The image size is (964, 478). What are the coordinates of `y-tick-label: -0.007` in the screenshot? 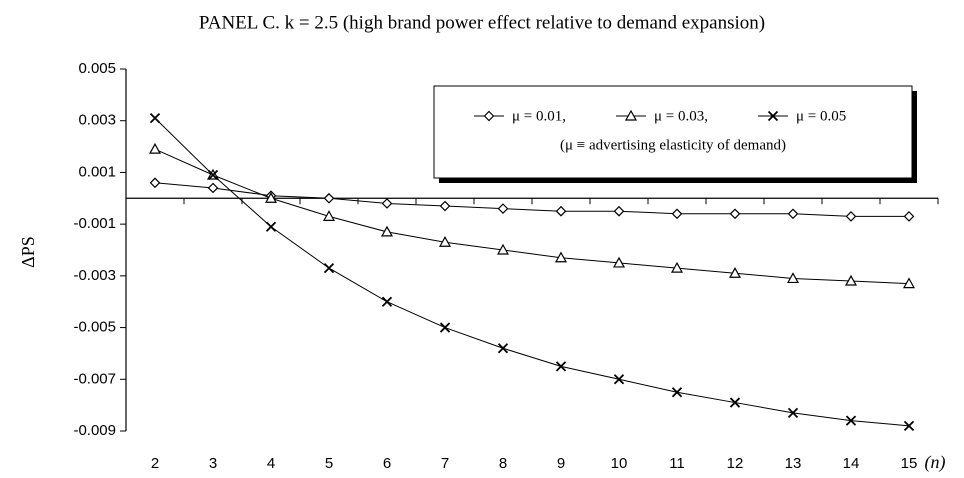 It's located at (94, 378).